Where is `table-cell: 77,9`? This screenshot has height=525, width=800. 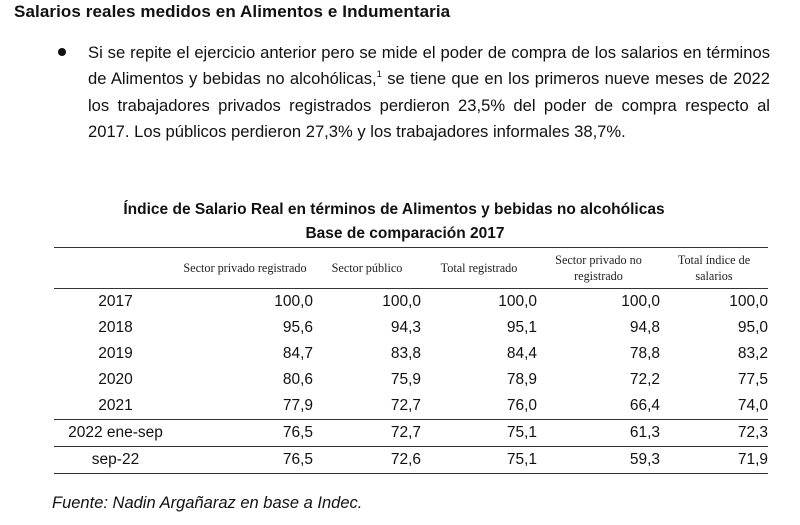 table-cell: 77,9 is located at coordinates (297, 405).